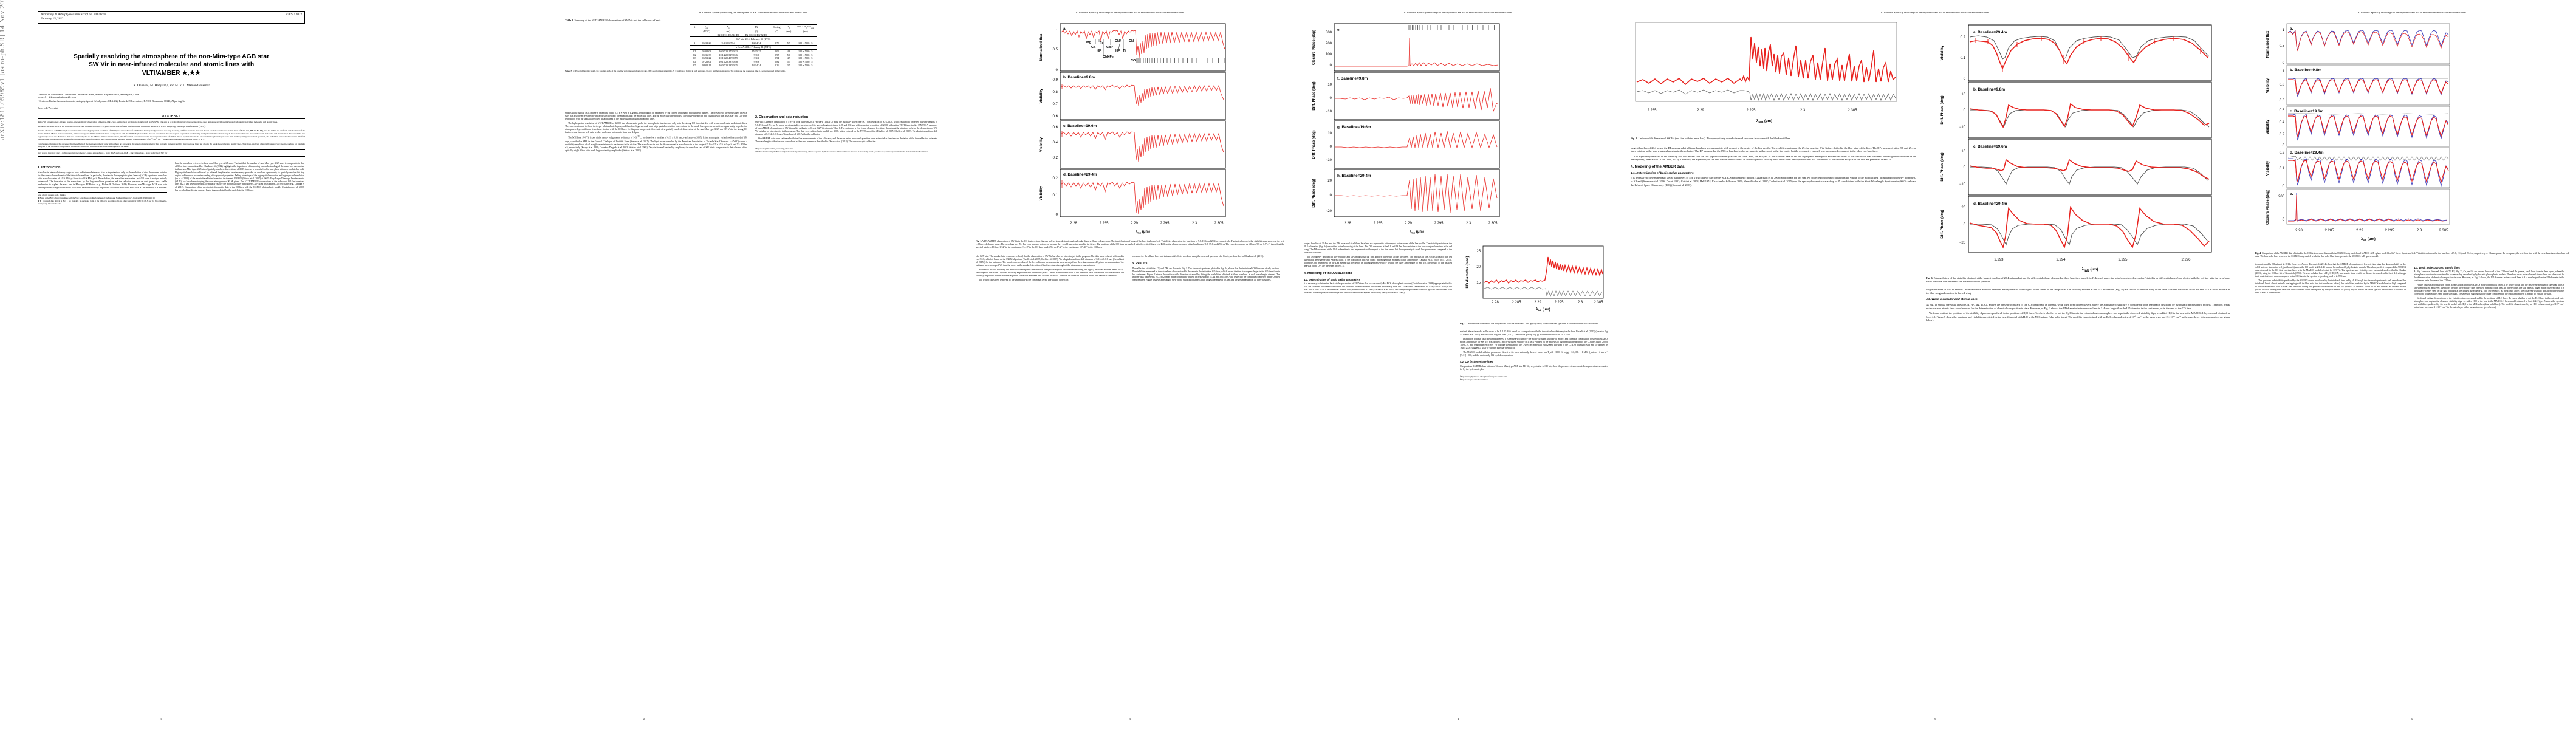 This screenshot has width=2576, height=729. I want to click on page-number-2: 2, so click(644, 719).